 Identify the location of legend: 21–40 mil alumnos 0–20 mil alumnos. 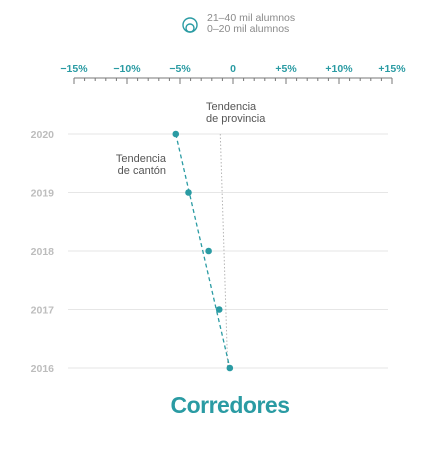
(282, 26).